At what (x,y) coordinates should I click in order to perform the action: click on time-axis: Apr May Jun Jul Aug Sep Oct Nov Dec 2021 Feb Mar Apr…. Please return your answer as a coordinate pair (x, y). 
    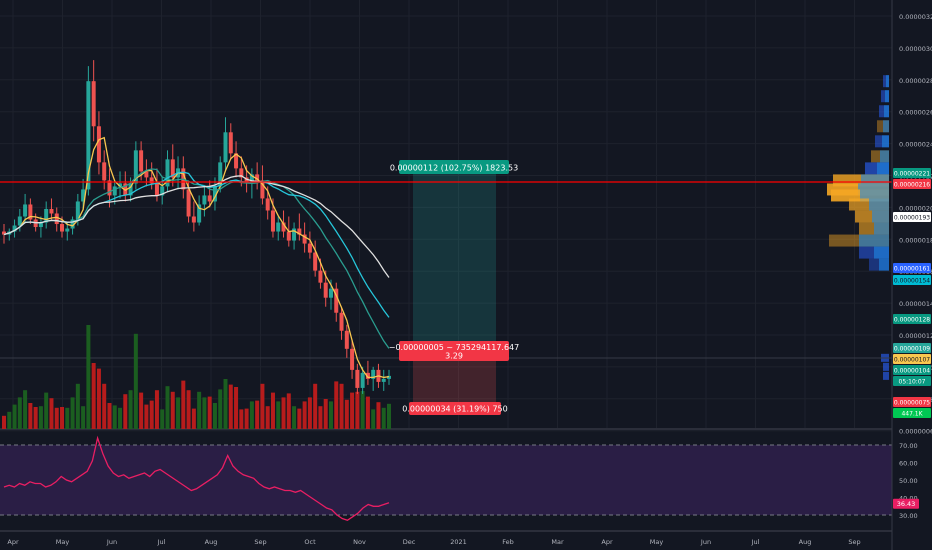
    Looking at the image, I should click on (433, 542).